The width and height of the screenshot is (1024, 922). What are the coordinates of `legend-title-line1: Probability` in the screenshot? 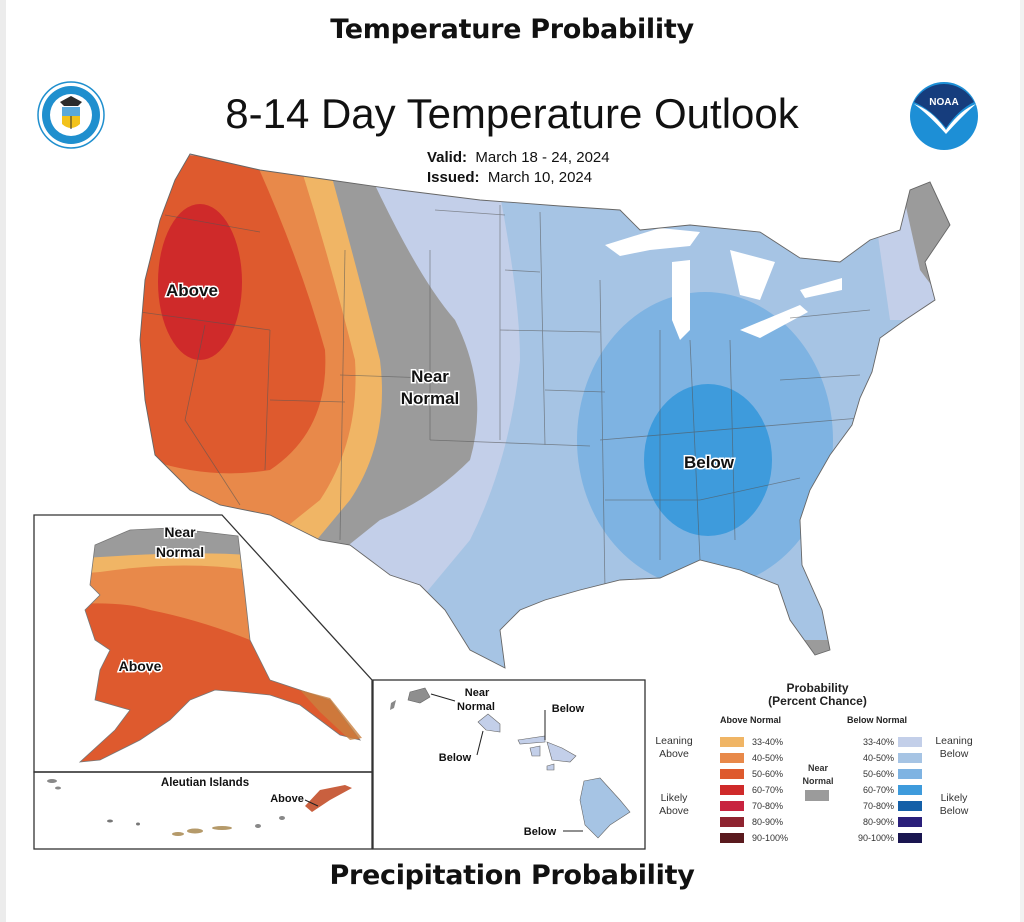 It's located at (817, 688).